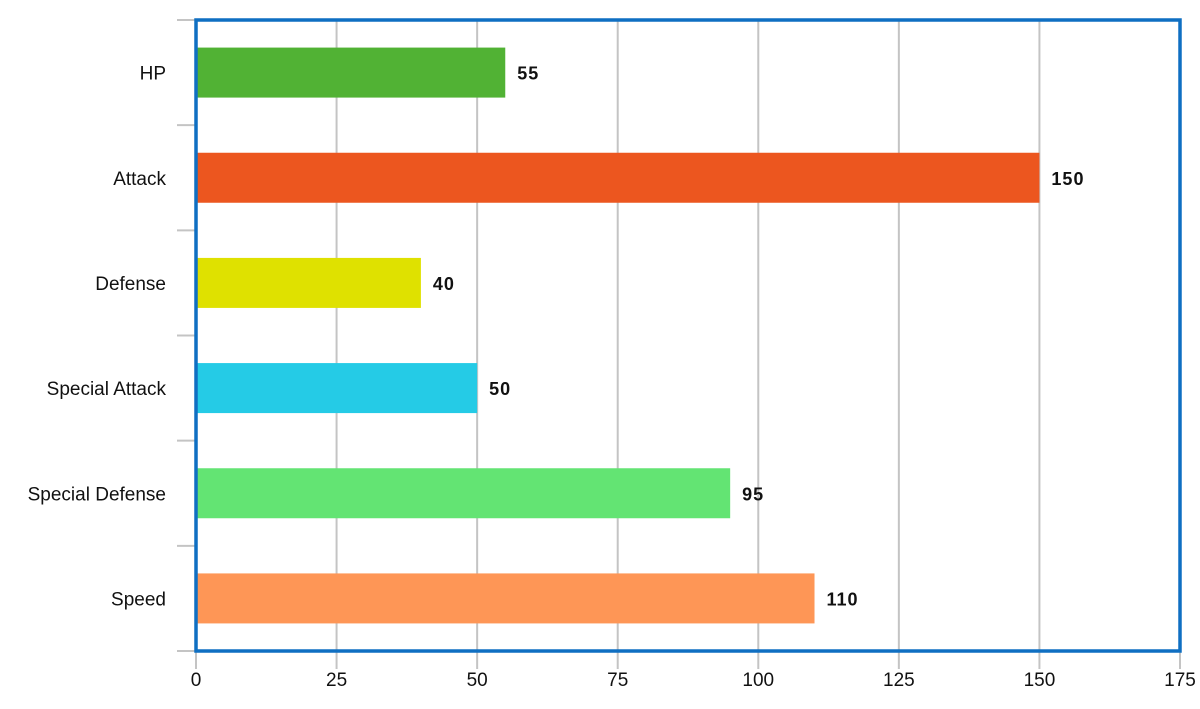 Image resolution: width=1200 pixels, height=709 pixels. What do you see at coordinates (617, 680) in the screenshot?
I see `x-tick-label: 75` at bounding box center [617, 680].